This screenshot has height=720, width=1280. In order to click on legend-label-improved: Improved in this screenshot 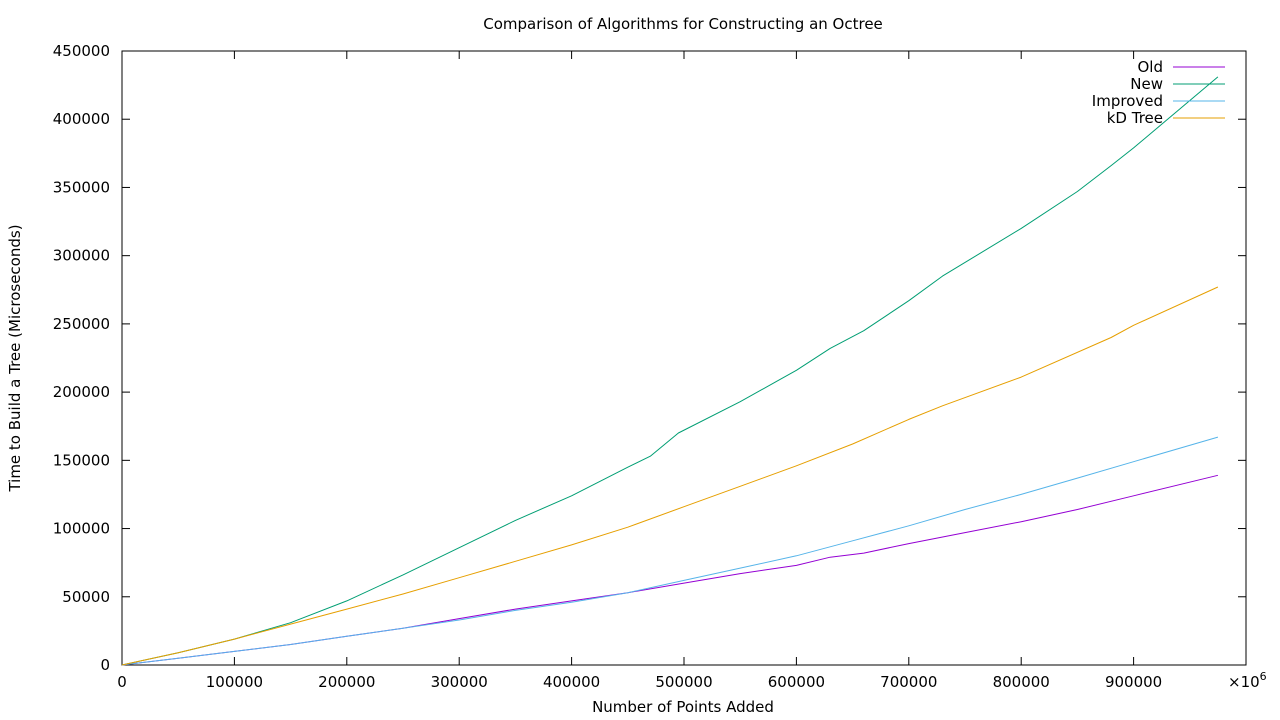, I will do `click(1127, 101)`.